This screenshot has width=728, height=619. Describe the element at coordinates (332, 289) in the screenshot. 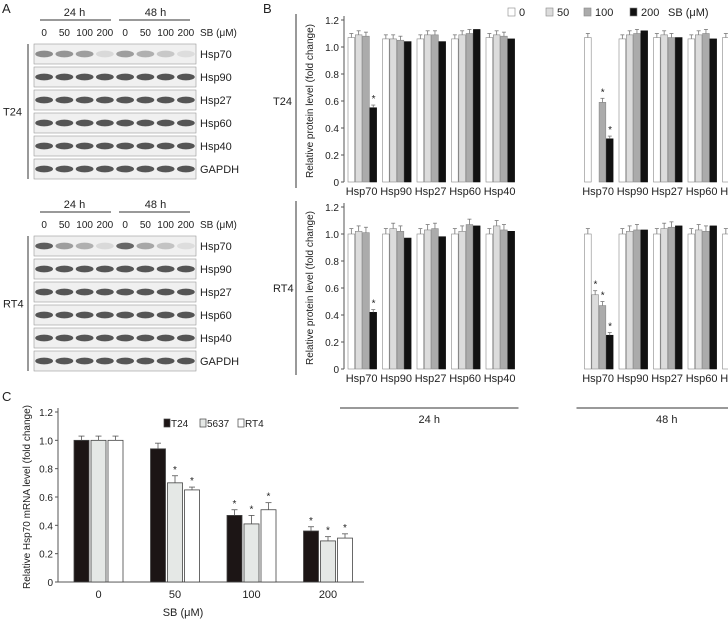

I see `y-tick-label: 0.6` at that location.